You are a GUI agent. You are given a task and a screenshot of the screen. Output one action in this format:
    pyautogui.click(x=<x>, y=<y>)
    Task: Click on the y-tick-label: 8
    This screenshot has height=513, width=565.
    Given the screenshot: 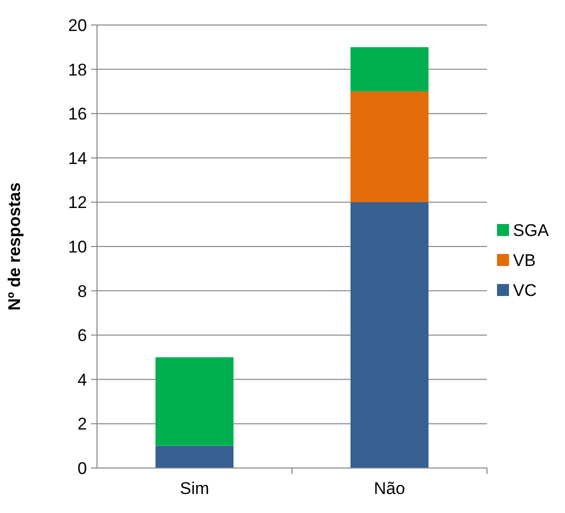 What is the action you would take?
    pyautogui.click(x=82, y=291)
    